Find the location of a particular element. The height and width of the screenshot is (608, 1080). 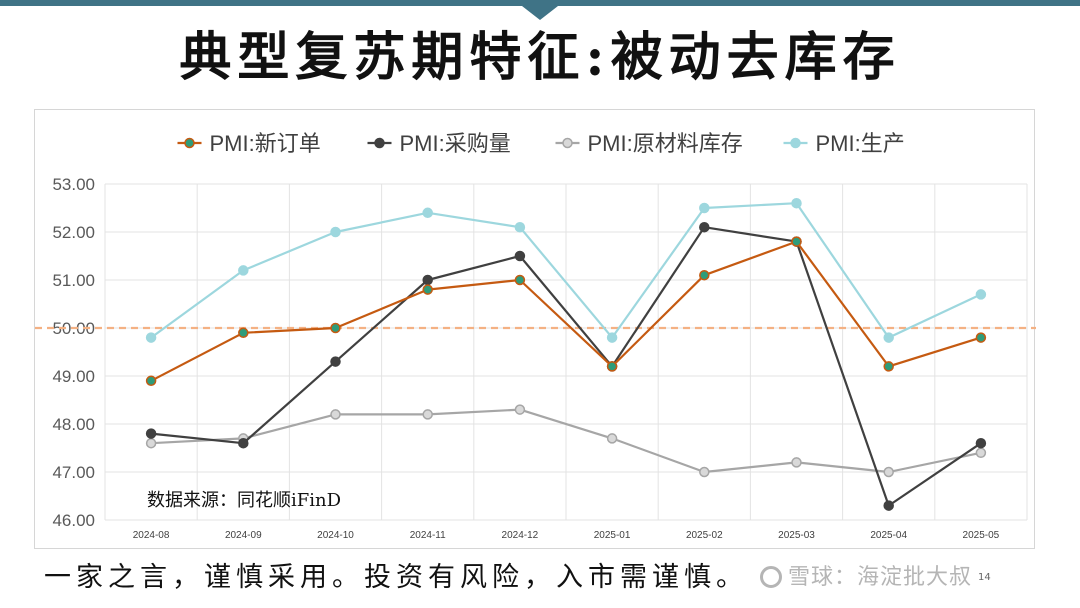

y-tick-label: 49.00 is located at coordinates (73, 376).